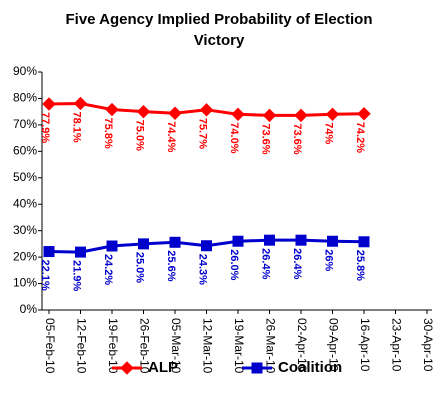  What do you see at coordinates (365, 345) in the screenshot?
I see `x-tick-label: 16-Apr-10` at bounding box center [365, 345].